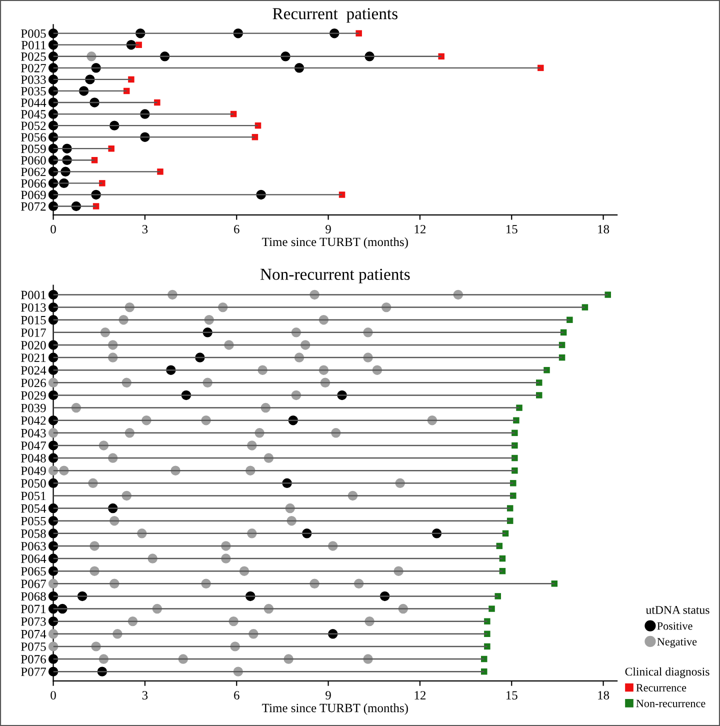 The image size is (720, 726). I want to click on text: utDNA status, so click(678, 610).